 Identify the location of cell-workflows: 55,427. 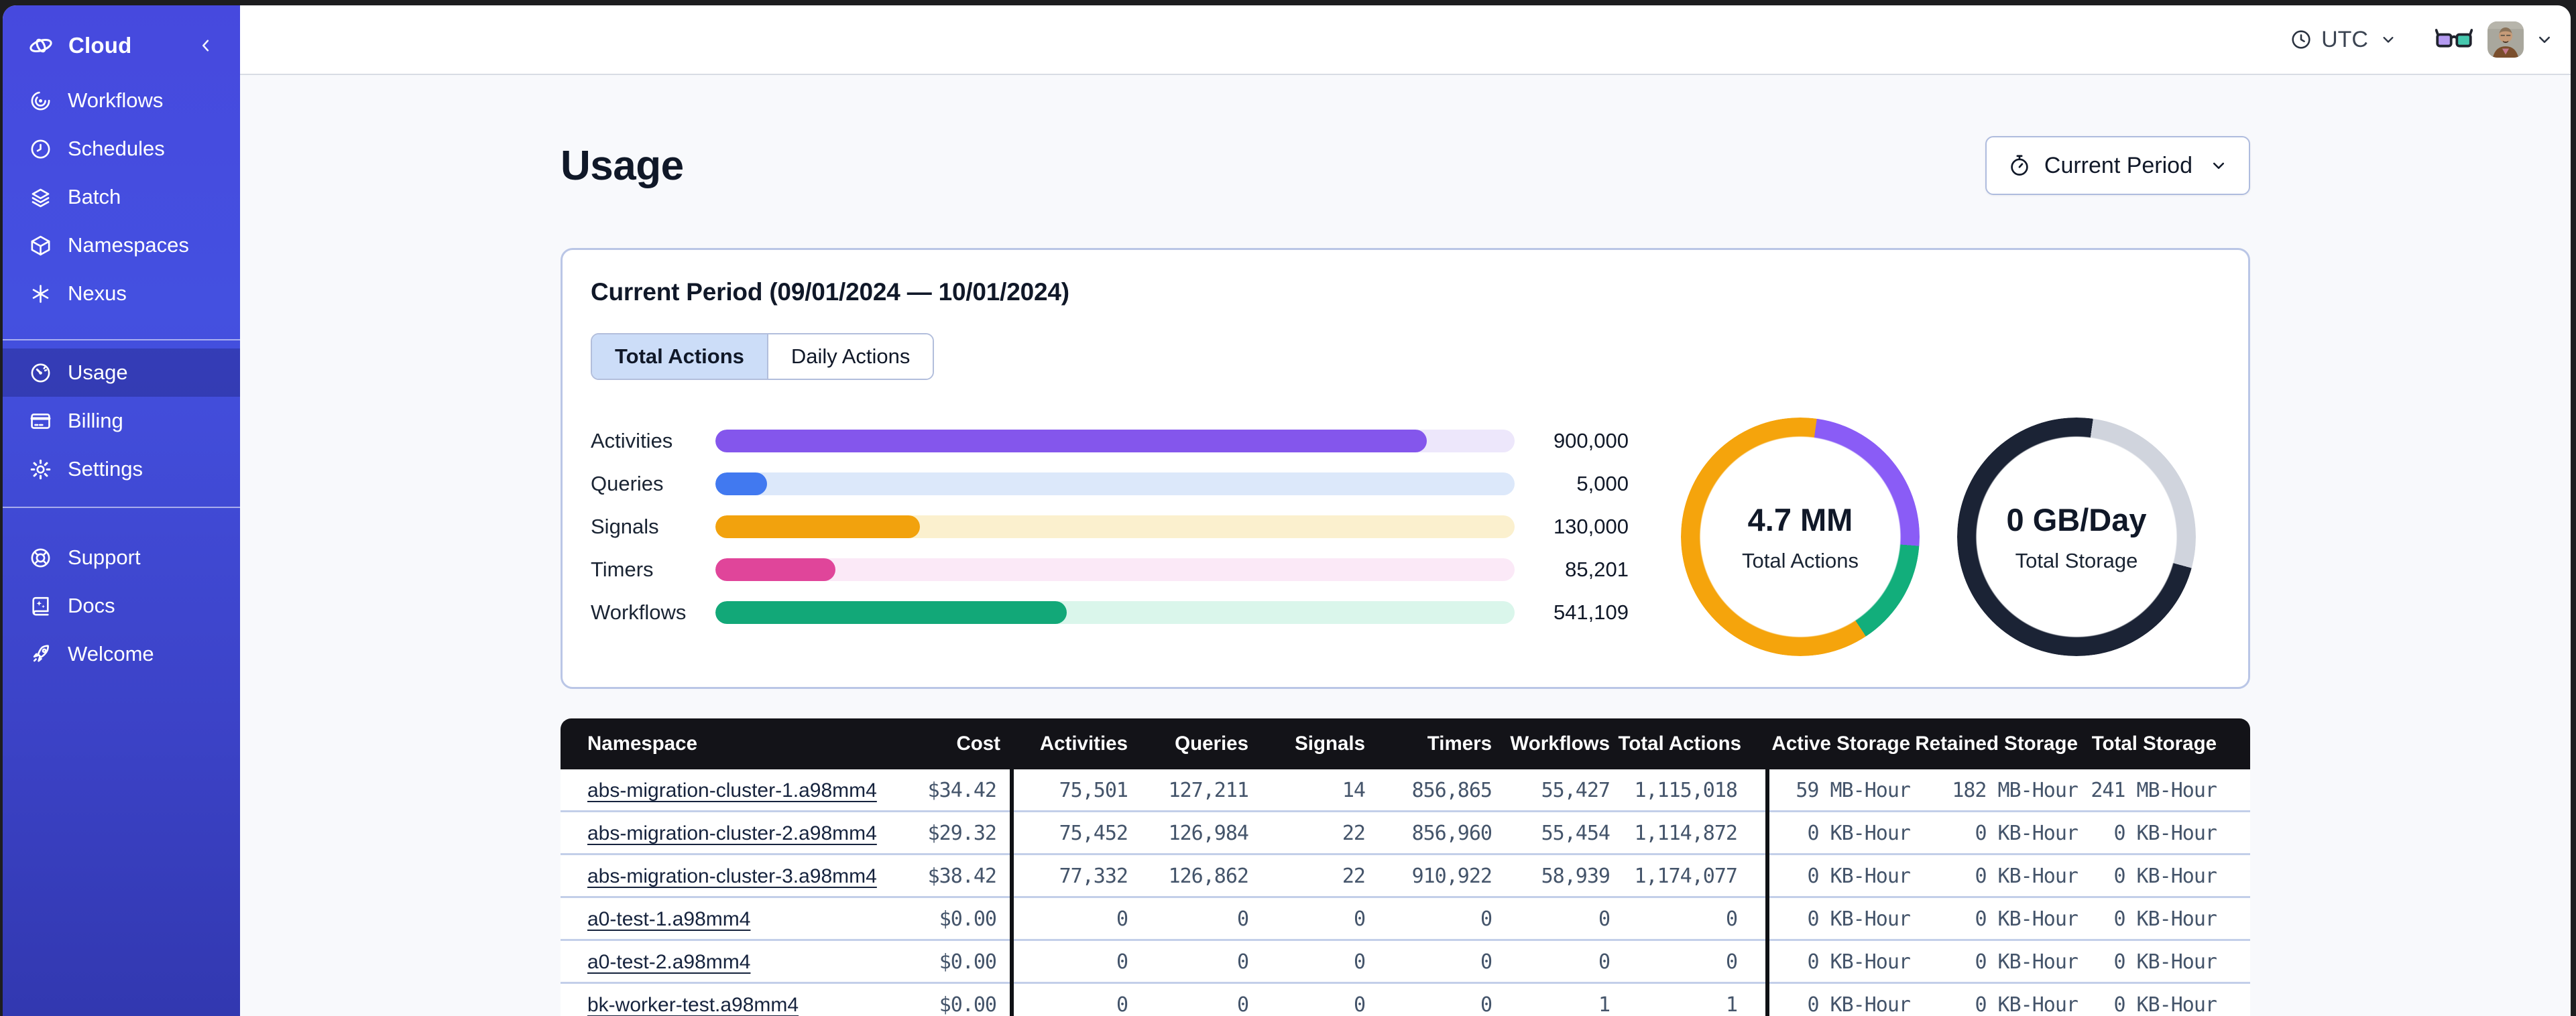
(1575, 790).